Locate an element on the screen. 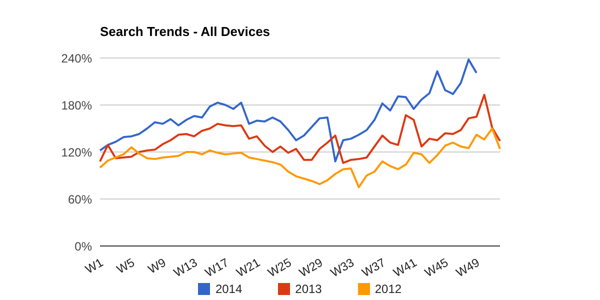 This screenshot has width=600, height=300. line-series is located at coordinates (300, 158).